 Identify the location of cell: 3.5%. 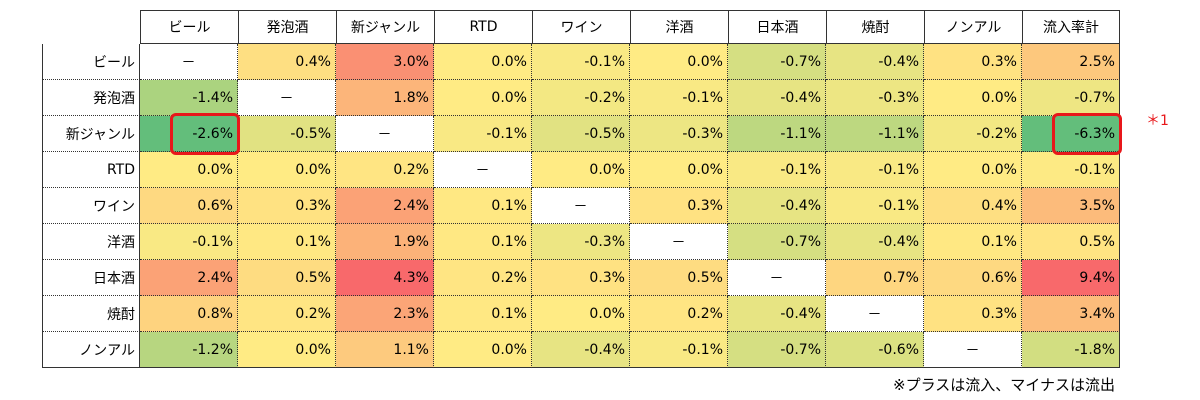
(1071, 206).